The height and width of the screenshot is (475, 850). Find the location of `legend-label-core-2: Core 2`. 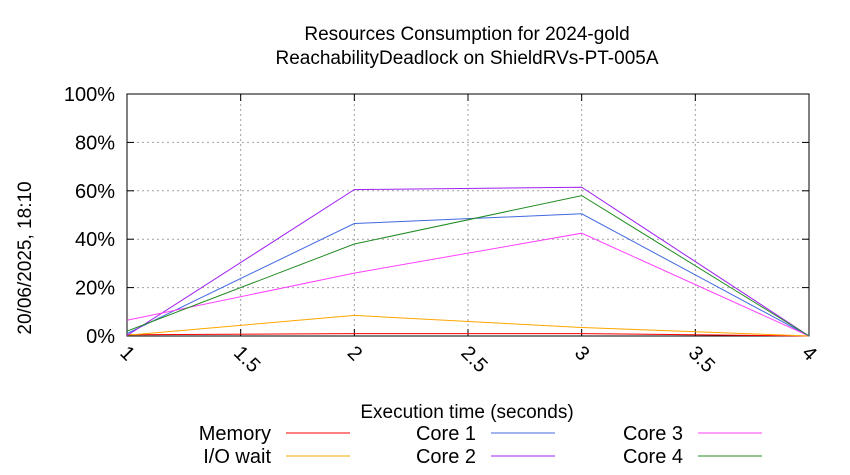

legend-label-core-2: Core 2 is located at coordinates (446, 457).